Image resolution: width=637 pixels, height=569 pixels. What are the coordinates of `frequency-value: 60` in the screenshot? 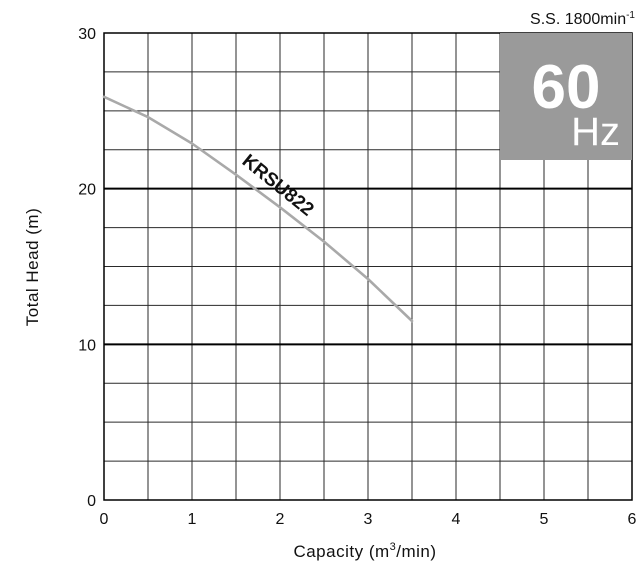 It's located at (566, 87).